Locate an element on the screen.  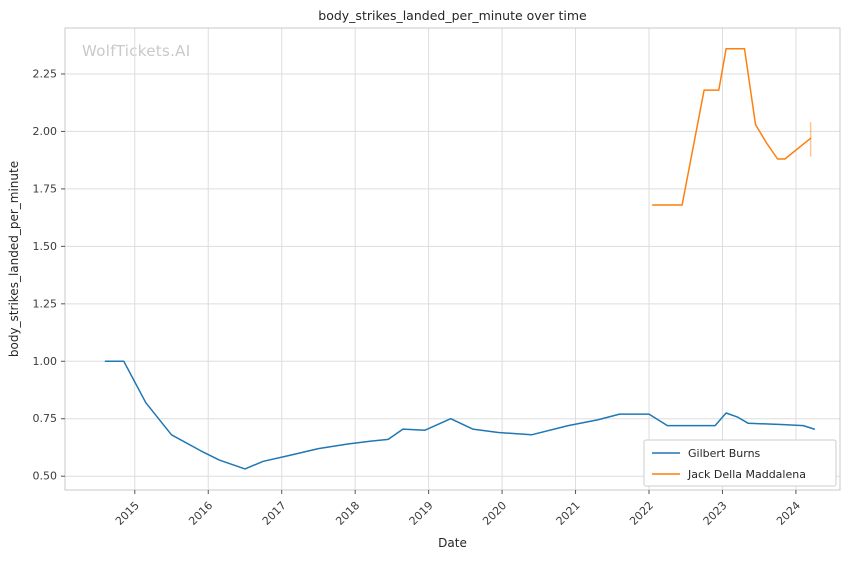
legend-box is located at coordinates (740, 463).